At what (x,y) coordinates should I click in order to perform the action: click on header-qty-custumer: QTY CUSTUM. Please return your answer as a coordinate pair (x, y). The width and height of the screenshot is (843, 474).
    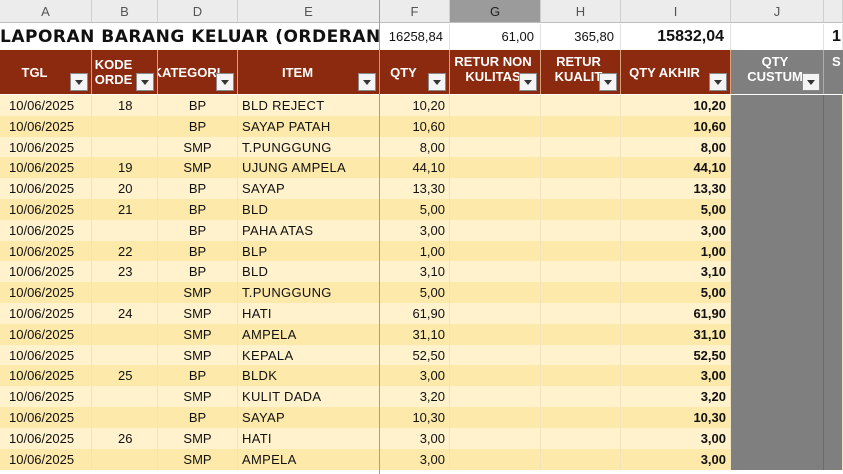
    Looking at the image, I should click on (777, 72).